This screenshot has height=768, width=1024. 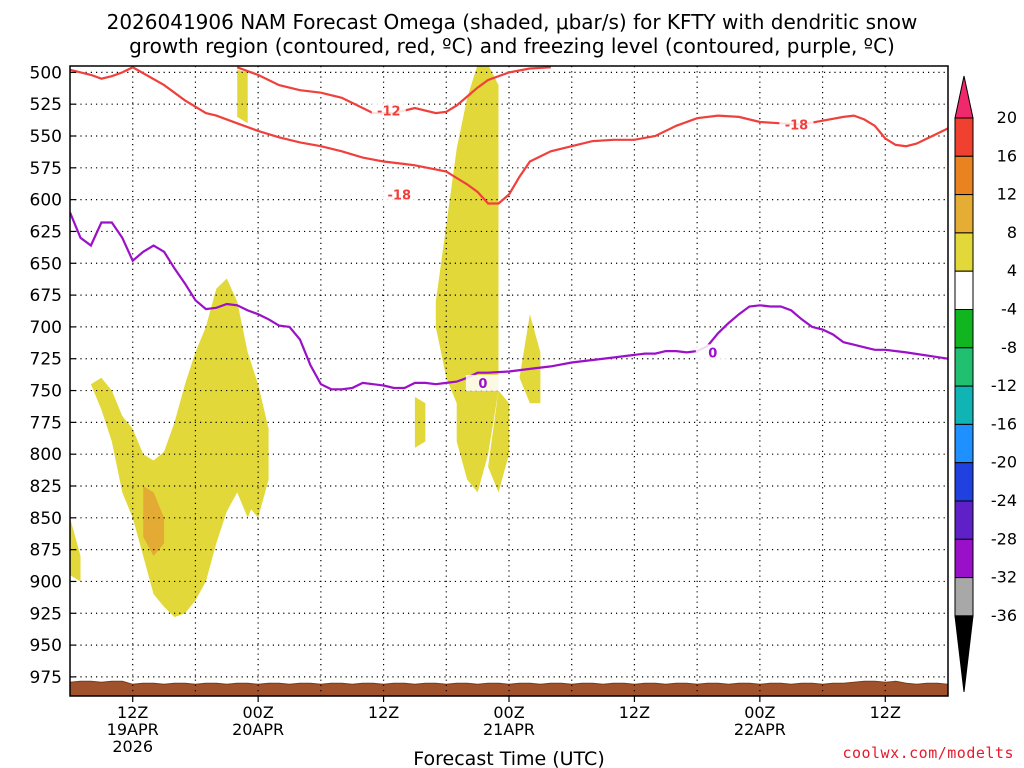 What do you see at coordinates (1009, 347) in the screenshot?
I see `colorbar-label-6: -8` at bounding box center [1009, 347].